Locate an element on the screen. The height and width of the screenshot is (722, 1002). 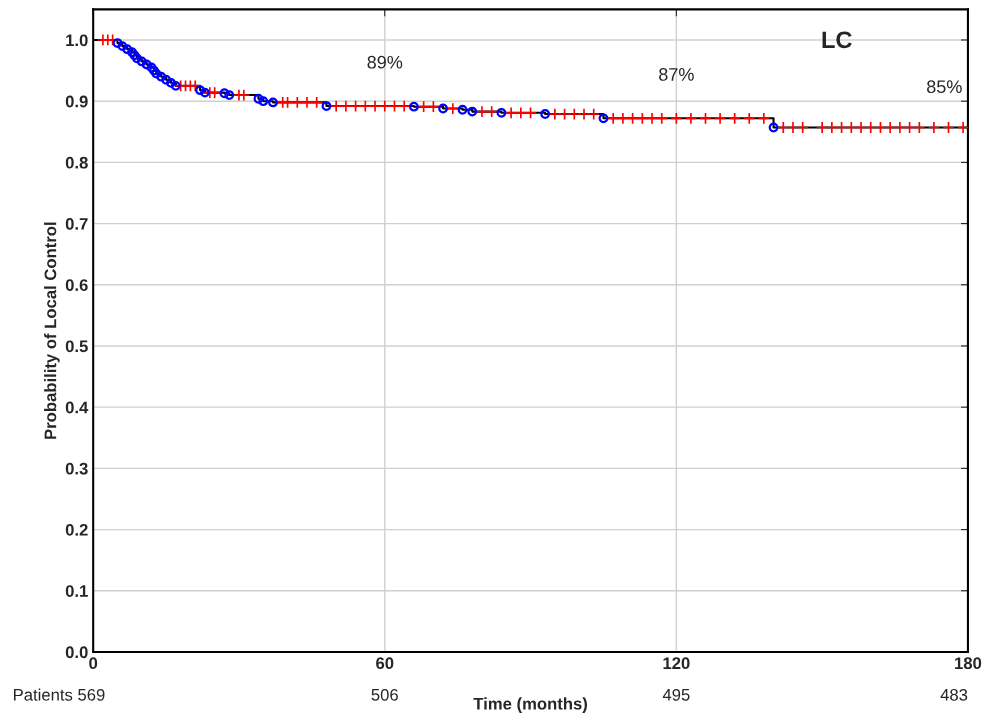
x-tick-label: 120 is located at coordinates (676, 663).